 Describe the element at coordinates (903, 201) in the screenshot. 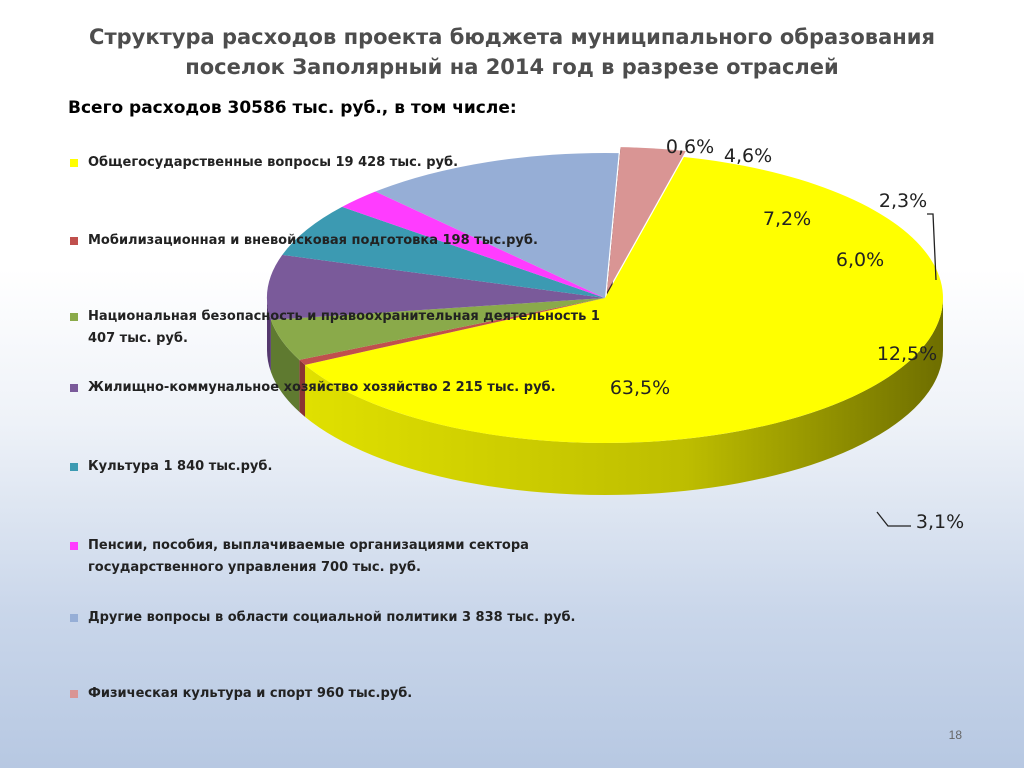

I see `pct-label-5: 2,3%` at that location.